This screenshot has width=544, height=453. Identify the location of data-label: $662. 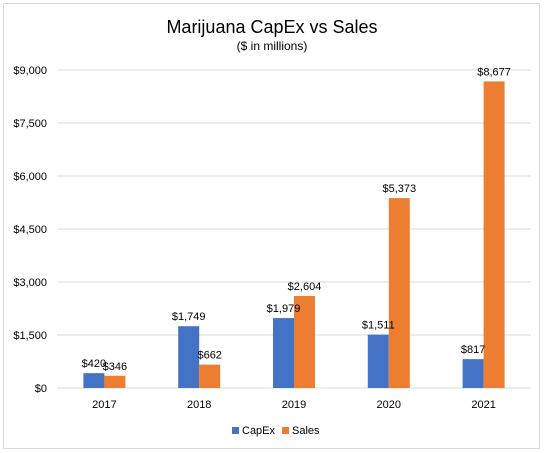
(209, 356).